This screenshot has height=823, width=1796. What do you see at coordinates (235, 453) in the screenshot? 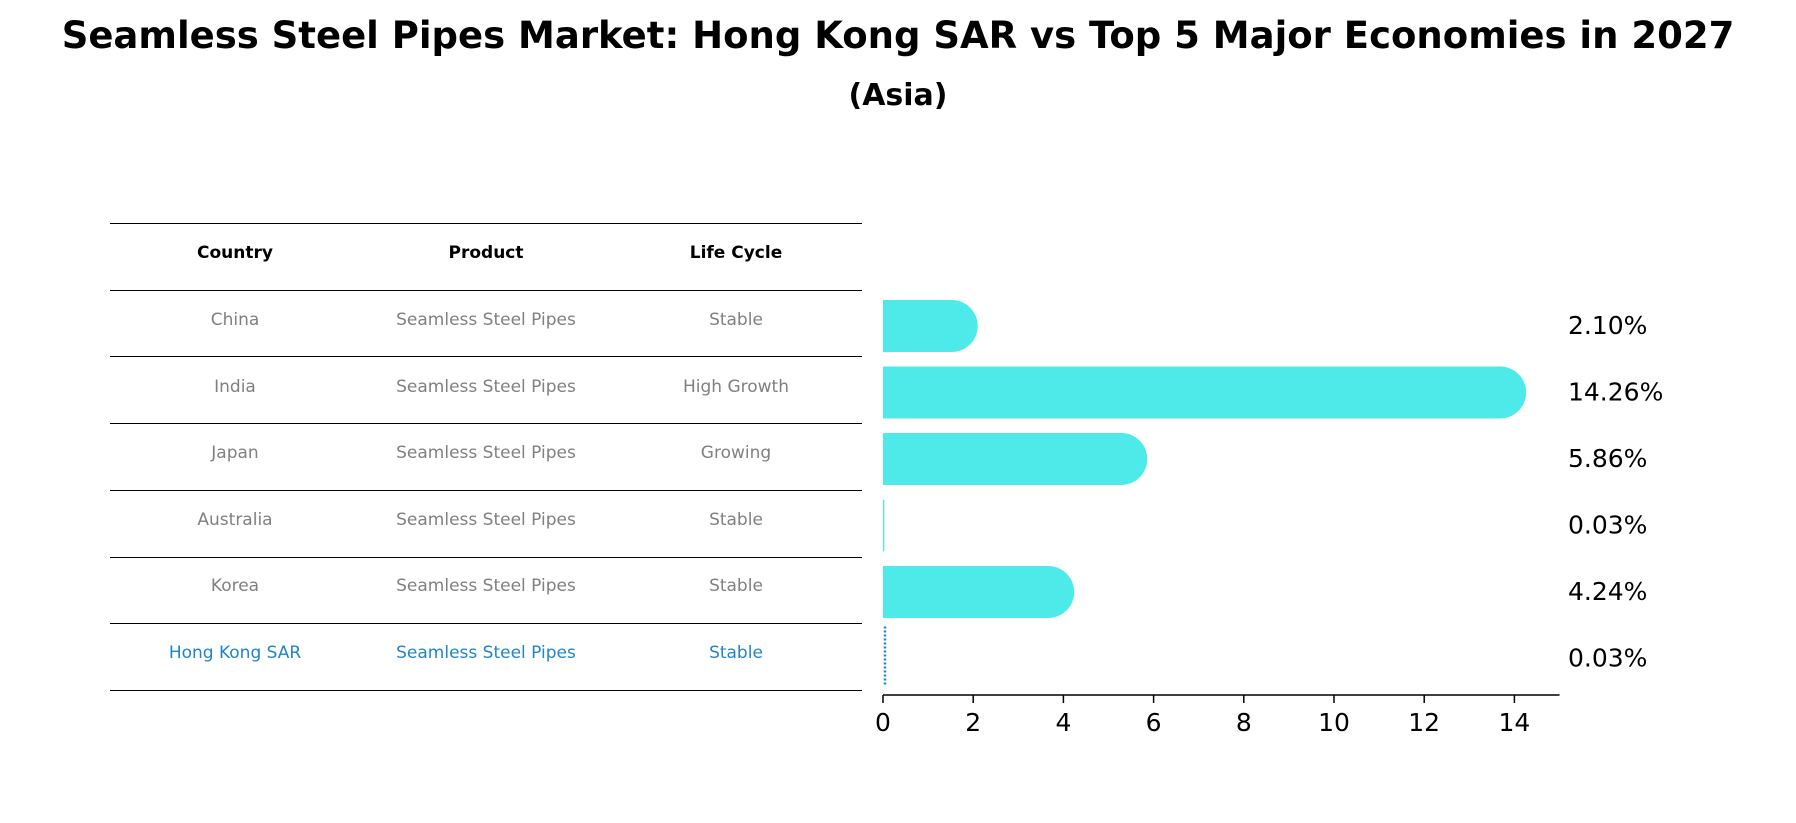
I see `row-japan-country: Japan` at bounding box center [235, 453].